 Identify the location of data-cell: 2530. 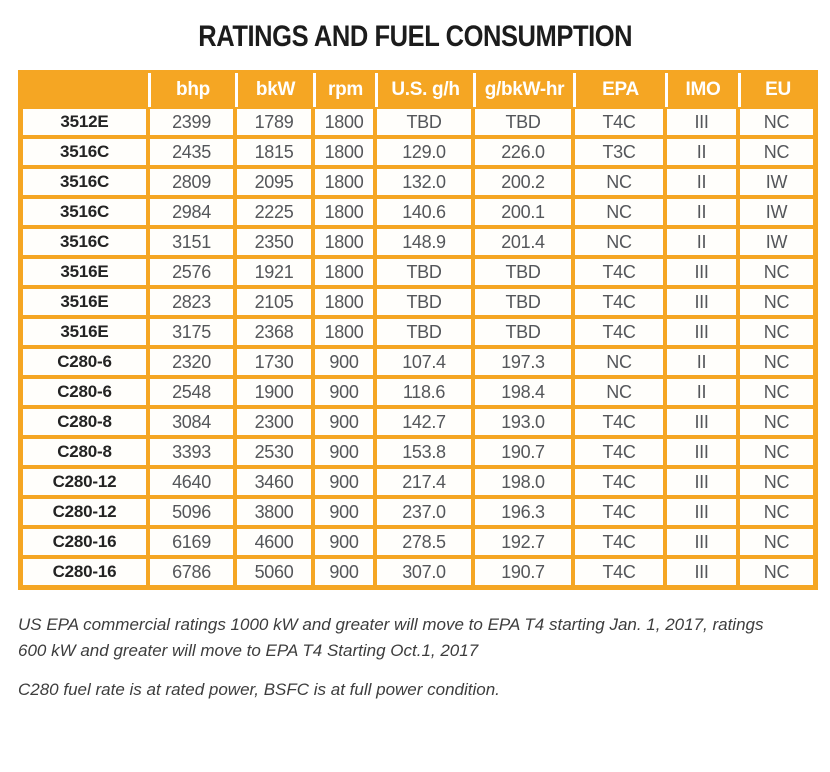
(274, 452).